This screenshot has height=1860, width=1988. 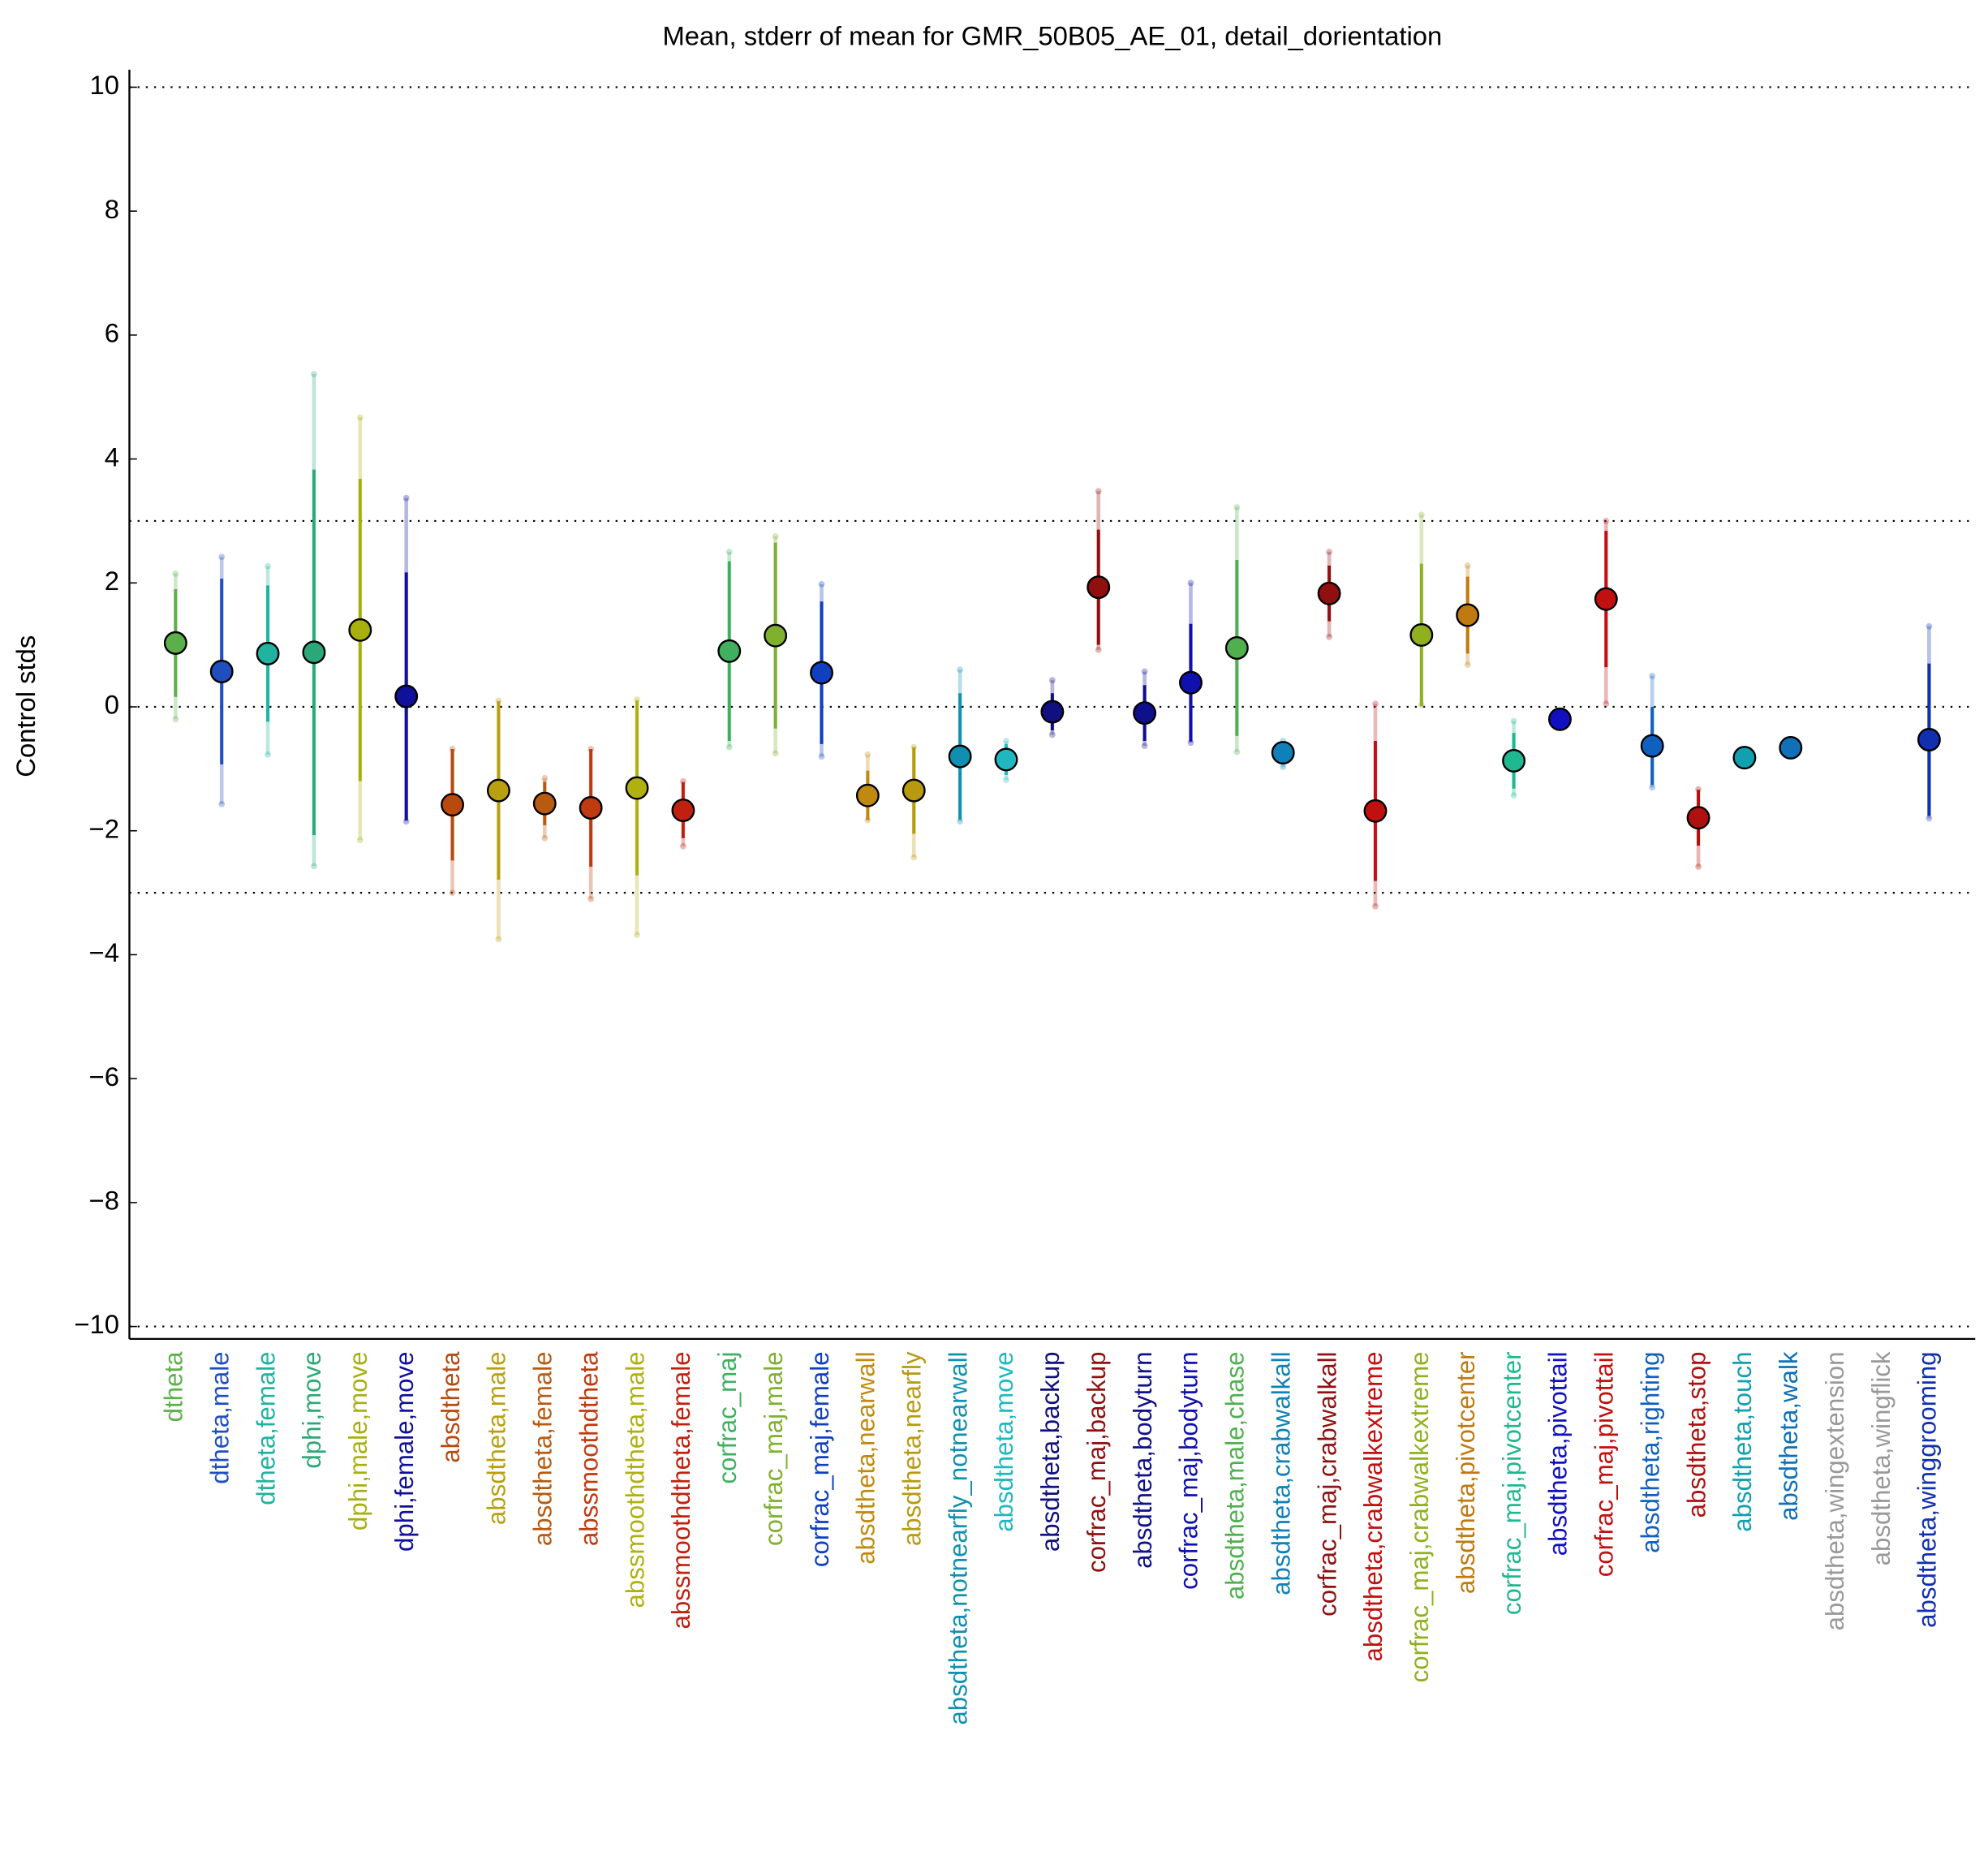 I want to click on y-tick-label: 0, so click(x=112, y=705).